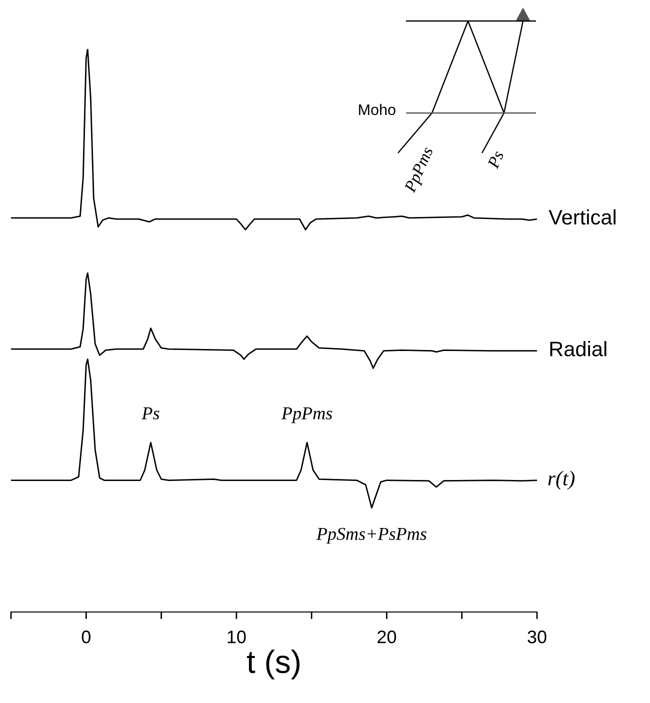  What do you see at coordinates (387, 637) in the screenshot?
I see `x-tick-label: 20` at bounding box center [387, 637].